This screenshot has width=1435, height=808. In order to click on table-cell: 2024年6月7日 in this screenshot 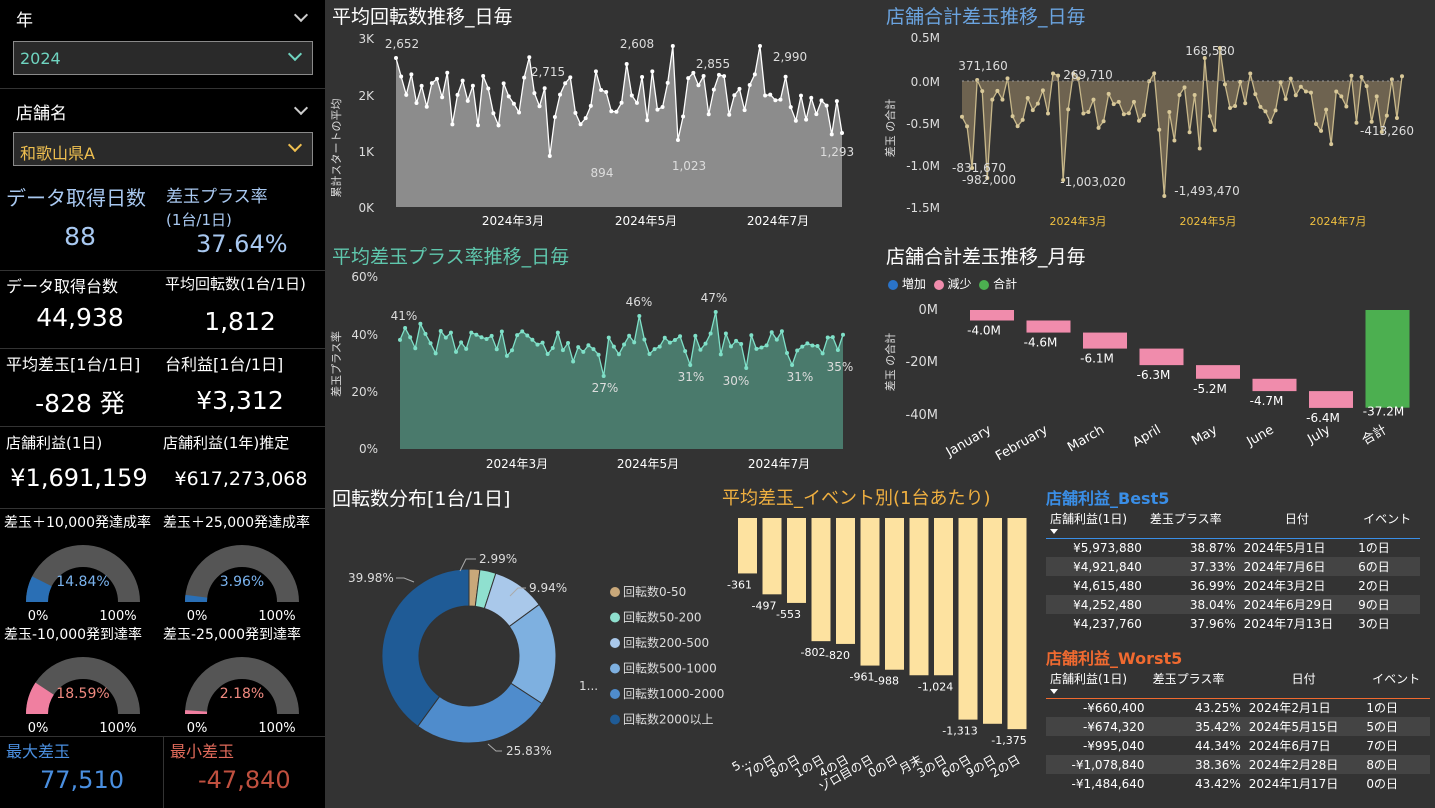, I will do `click(1289, 746)`.